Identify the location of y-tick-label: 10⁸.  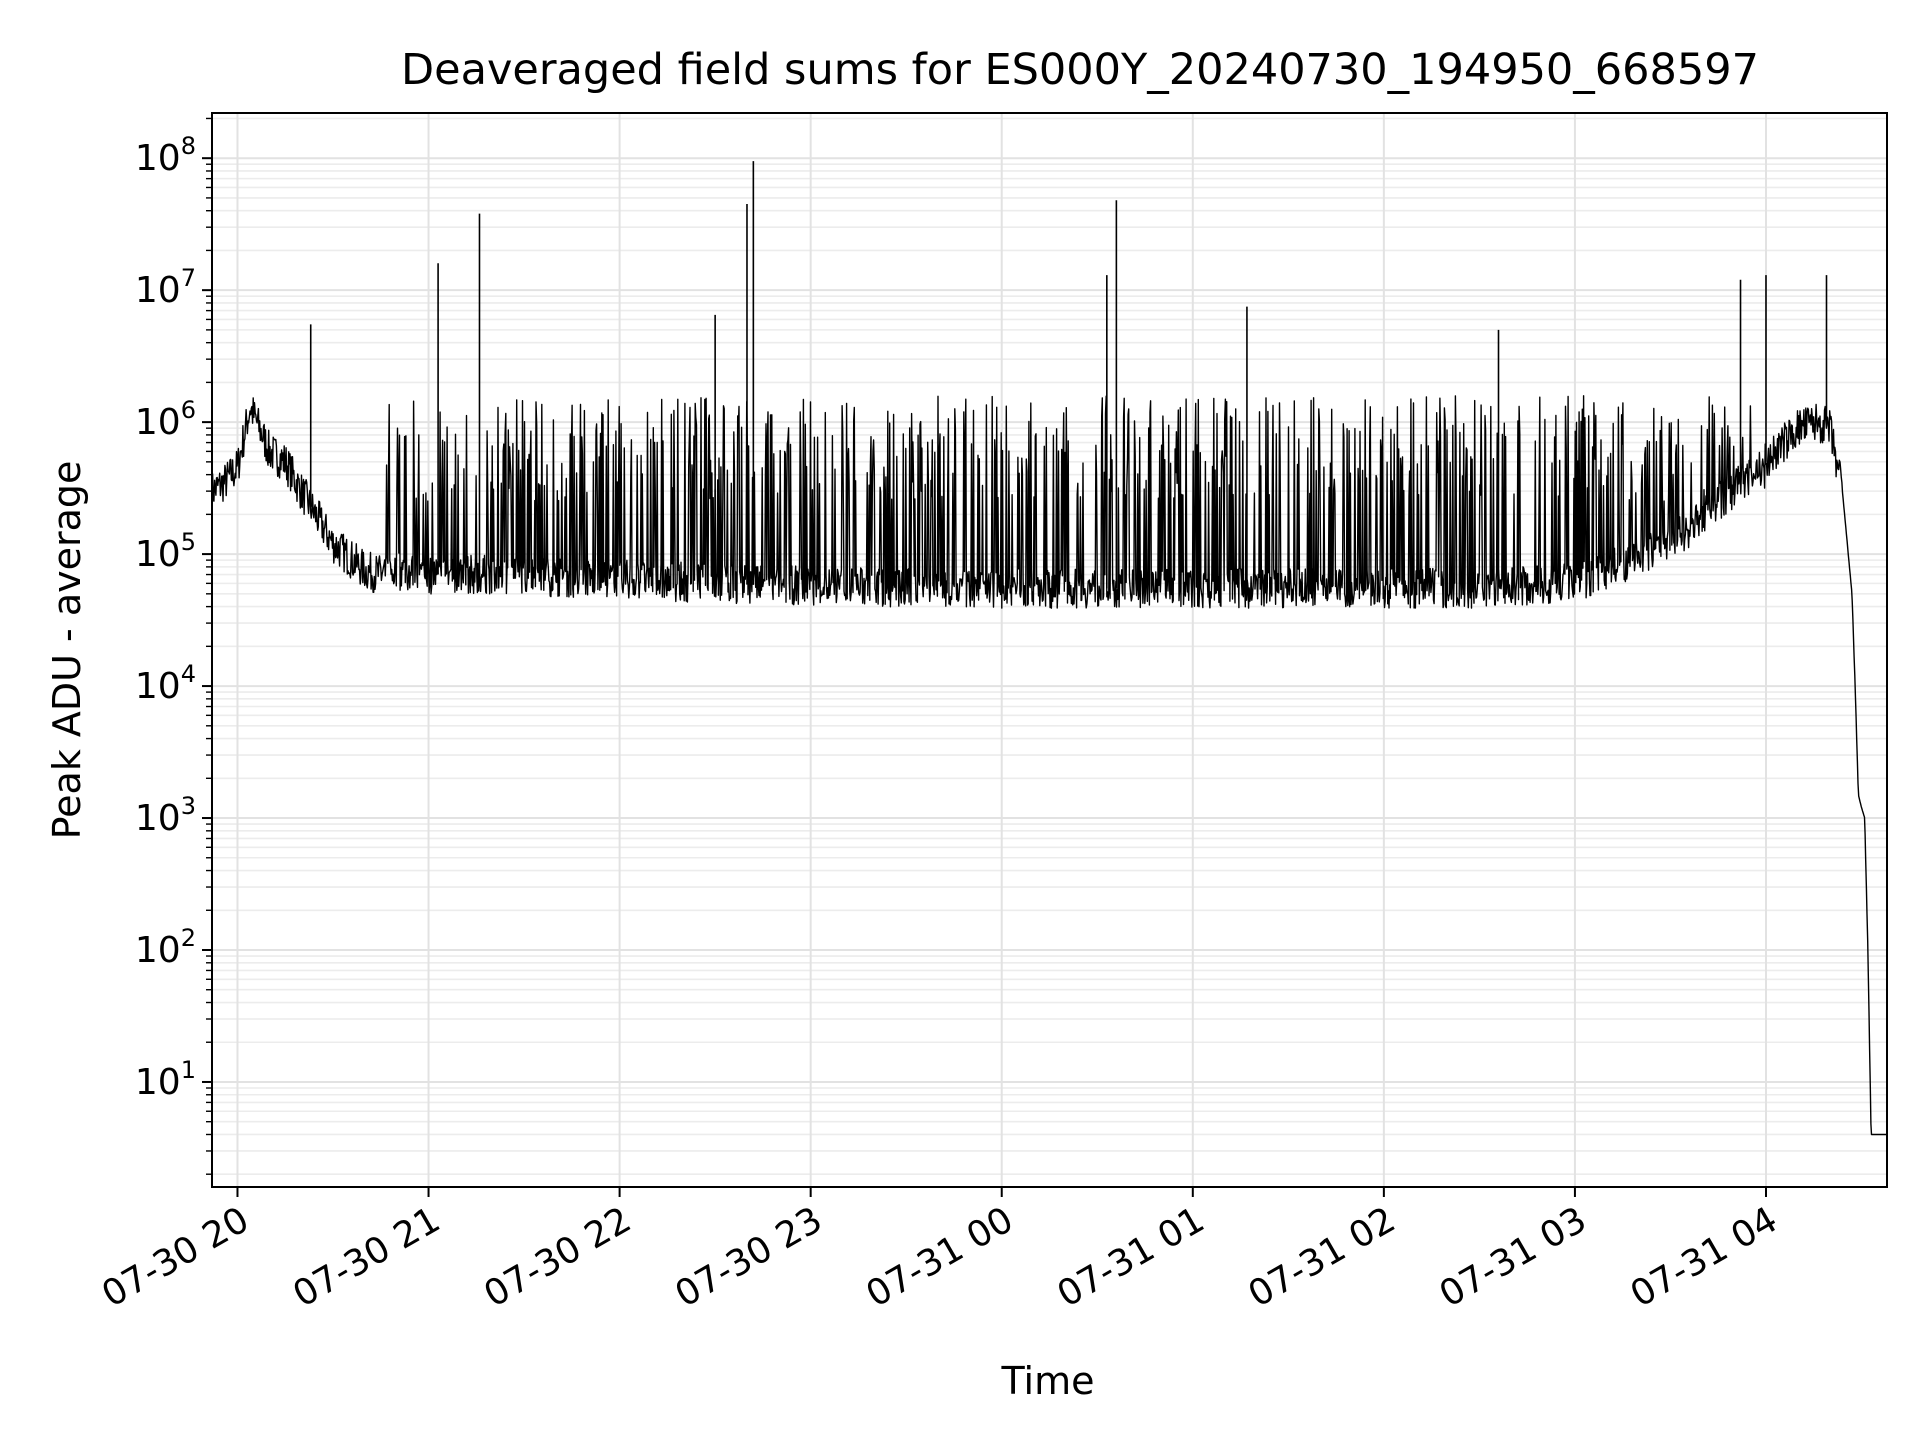
(165, 155).